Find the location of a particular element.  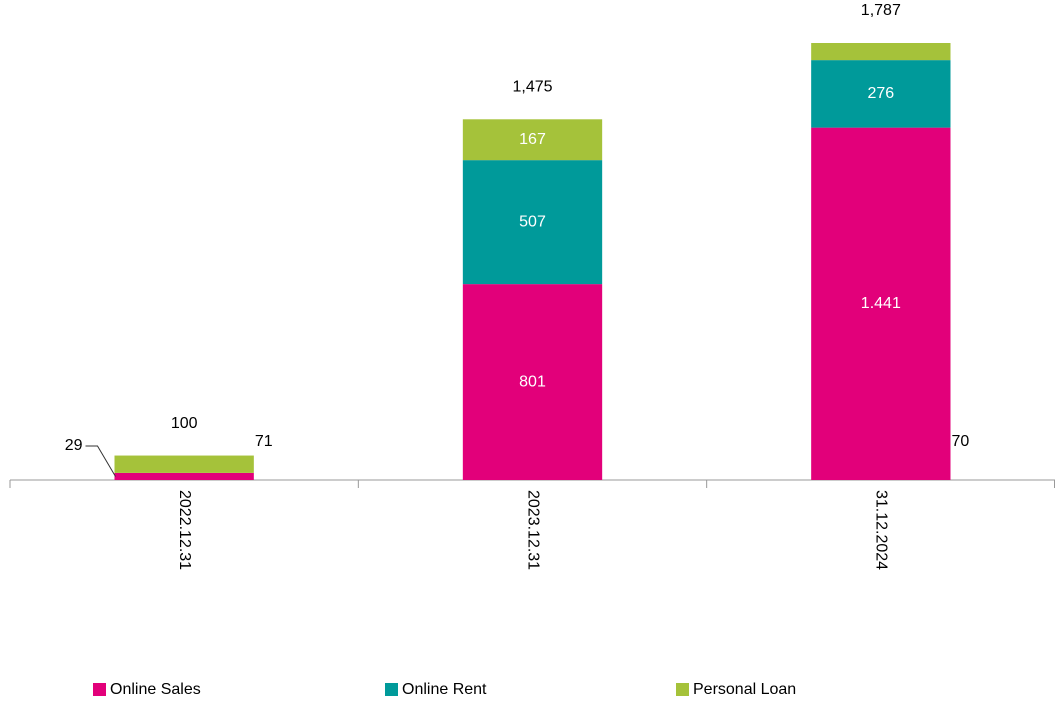

data-label: 71 is located at coordinates (264, 441).